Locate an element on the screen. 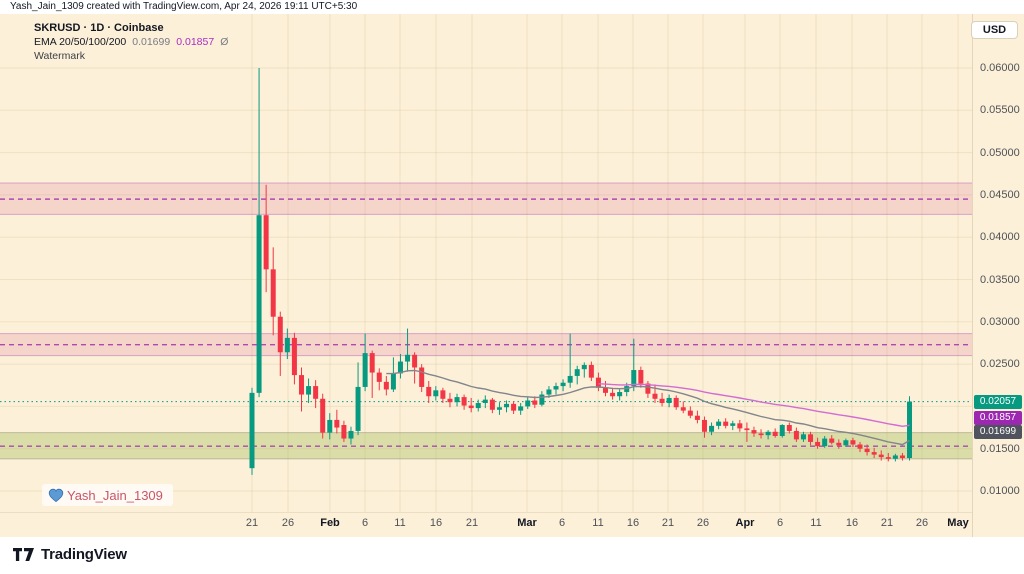 The width and height of the screenshot is (1024, 574). ema20-value: 0.01699 is located at coordinates (151, 42).